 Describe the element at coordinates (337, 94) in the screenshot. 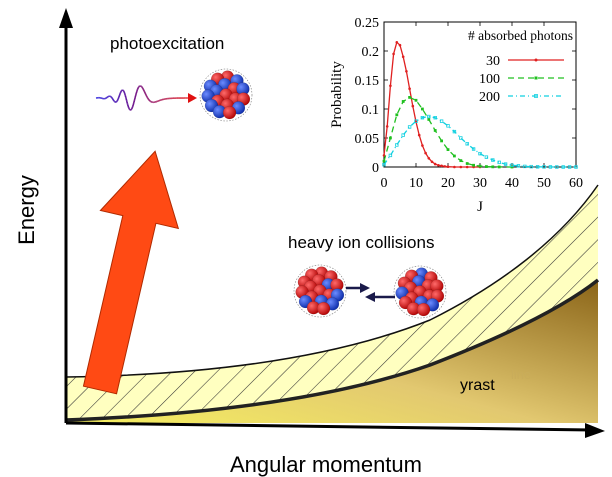

I see `inset-y-label: Probability` at that location.